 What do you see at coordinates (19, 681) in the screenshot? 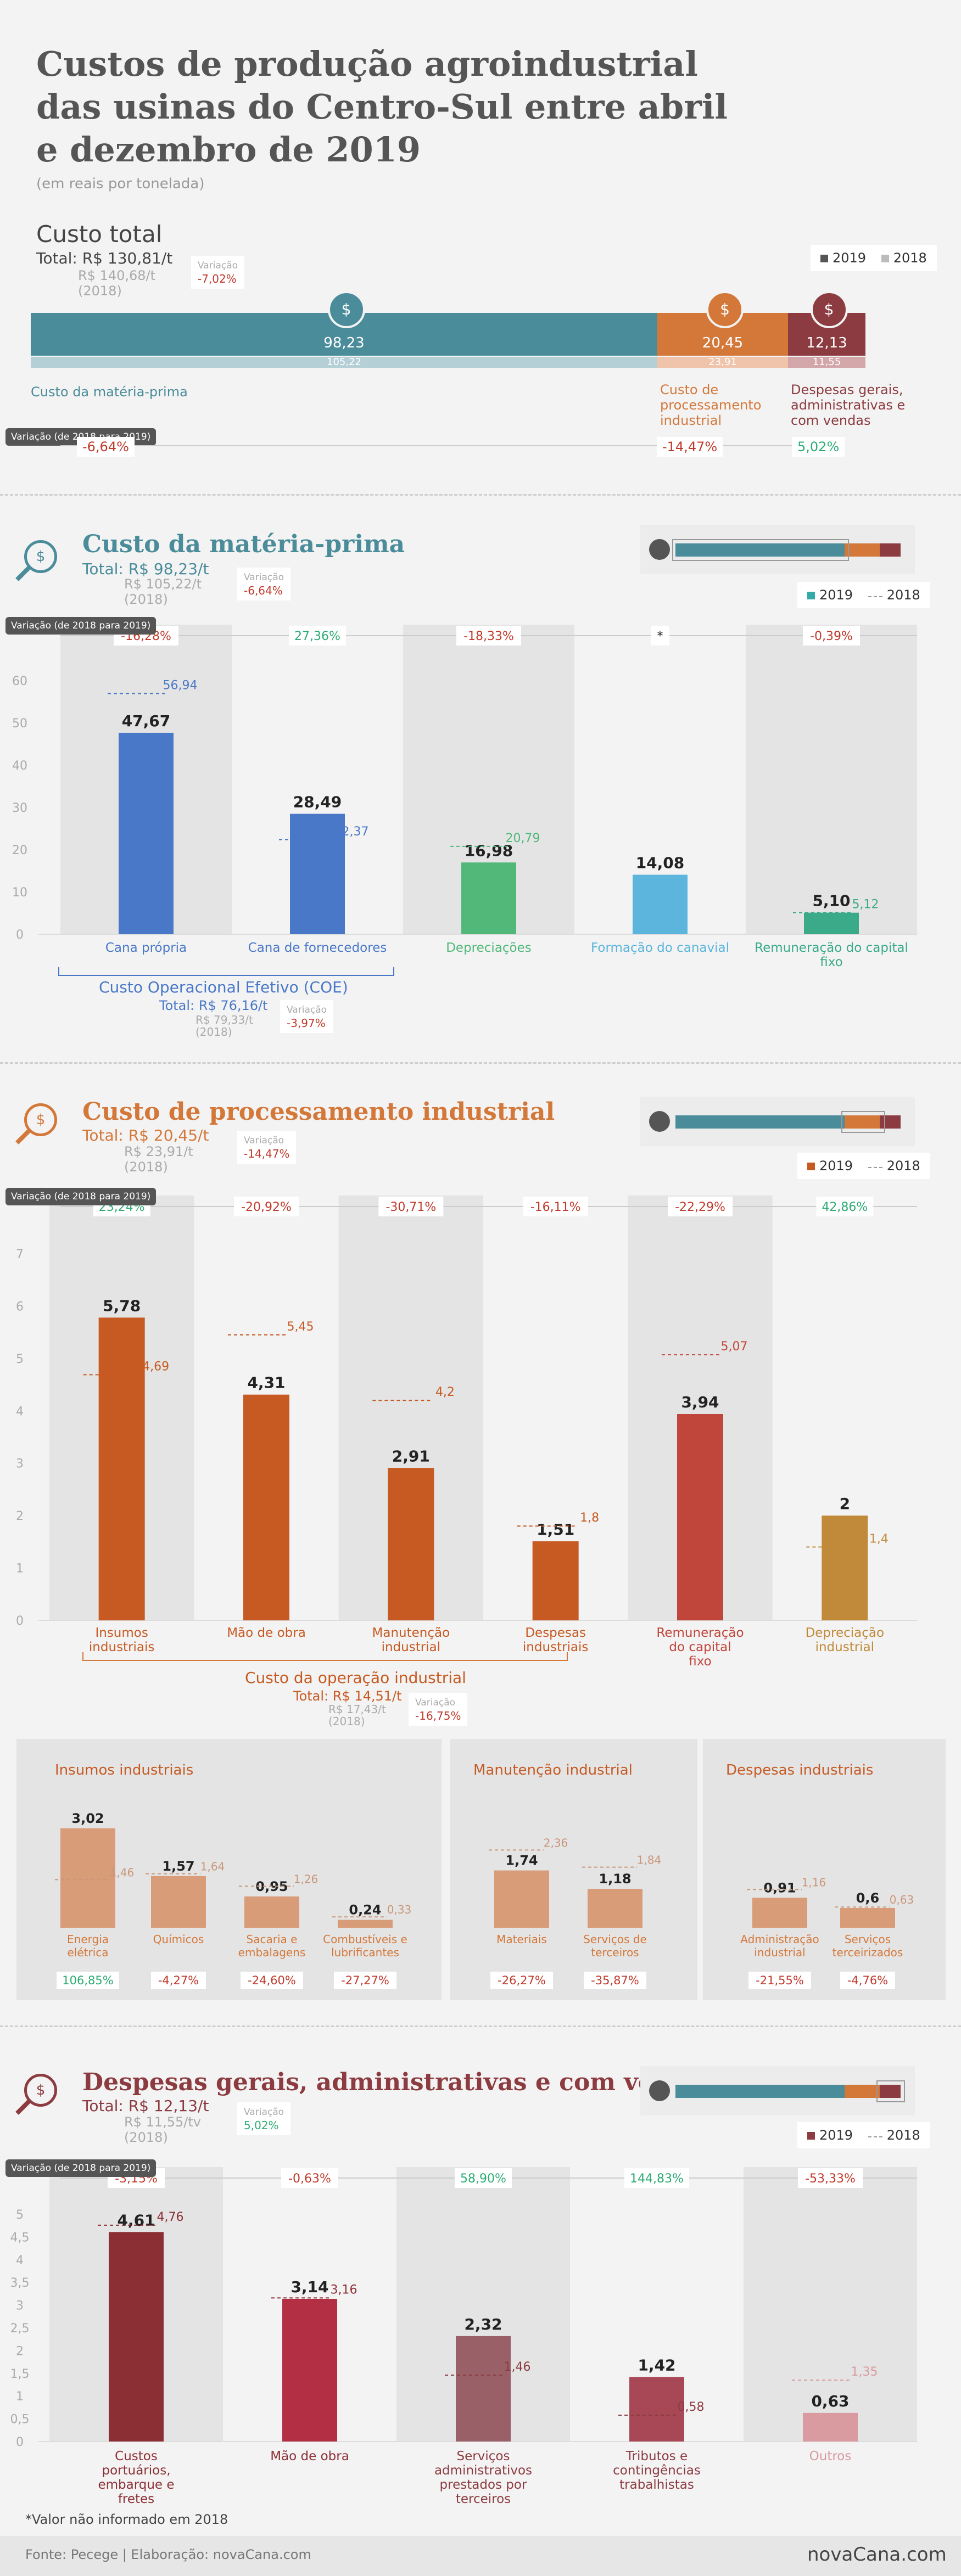
I see `y-tick-label: 60` at bounding box center [19, 681].